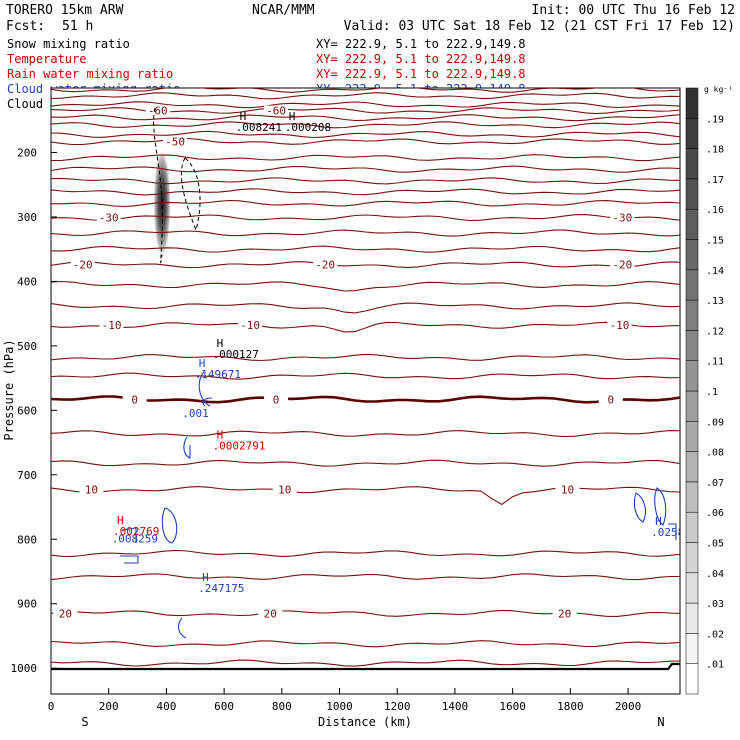  Describe the element at coordinates (715, 271) in the screenshot. I see `colorbar-label: .14` at that location.